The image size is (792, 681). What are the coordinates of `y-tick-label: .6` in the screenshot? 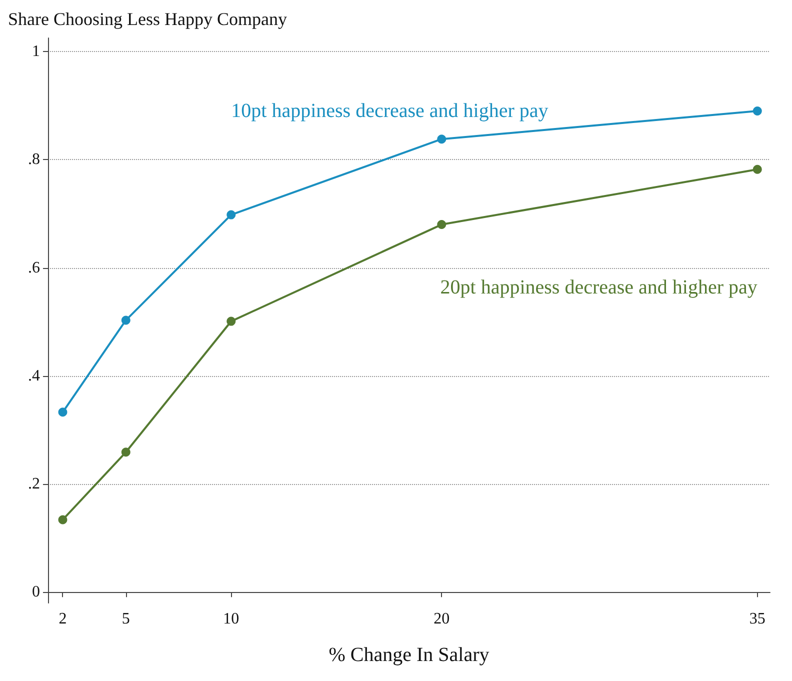 It's located at (34, 267).